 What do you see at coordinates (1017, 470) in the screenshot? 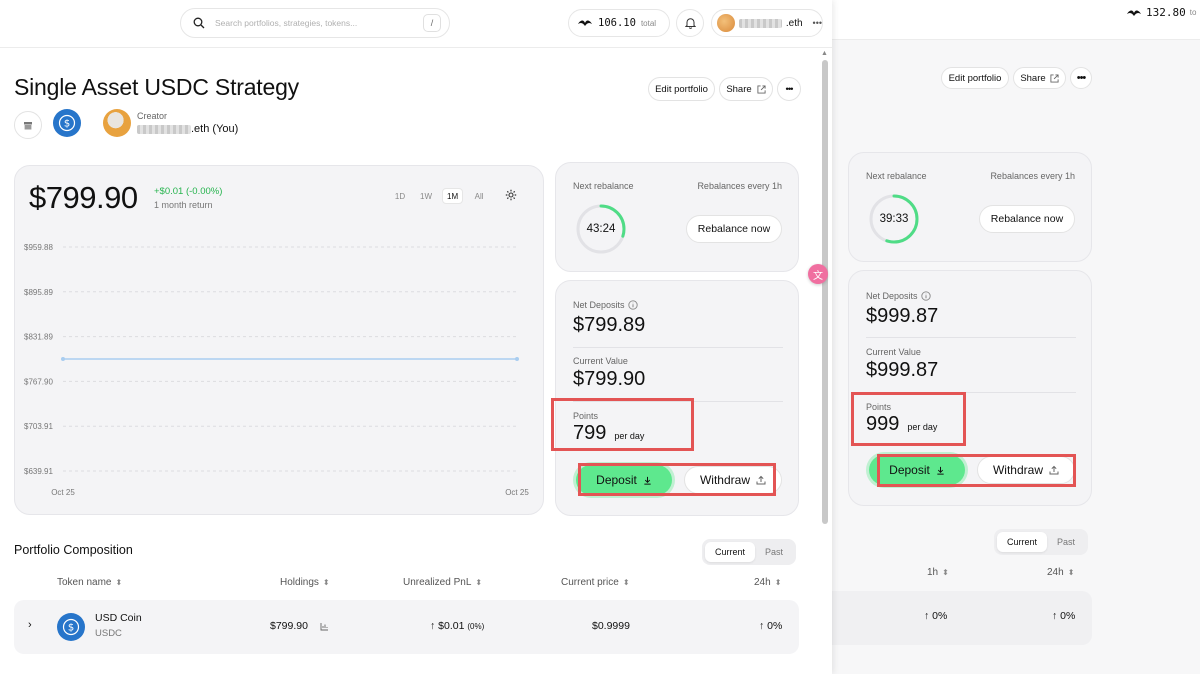
I see `bg-withdraw-label: Withdraw` at bounding box center [1017, 470].